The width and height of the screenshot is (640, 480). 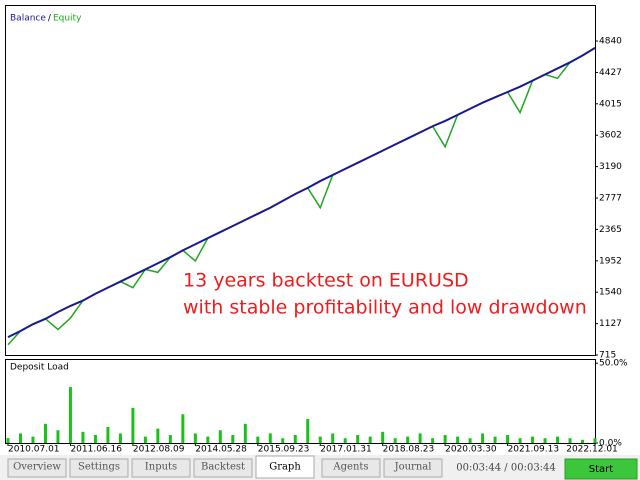 I want to click on tab-label: Overview, so click(x=37, y=467).